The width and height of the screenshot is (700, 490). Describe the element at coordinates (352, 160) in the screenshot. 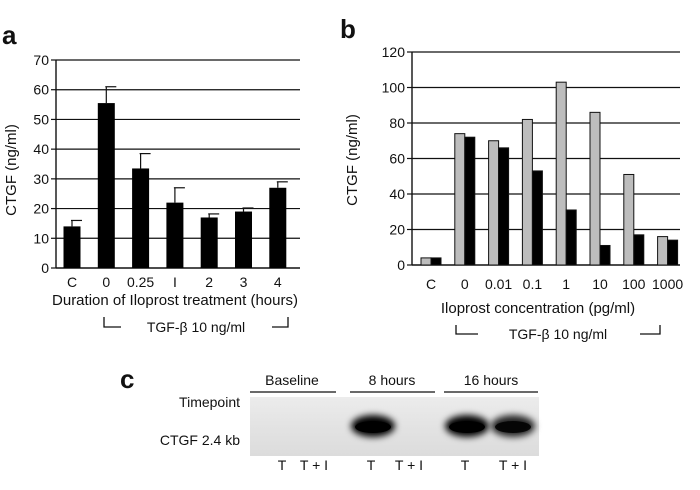

I see `panel-b-y-axis-label: CTGF (ng/ml)` at that location.